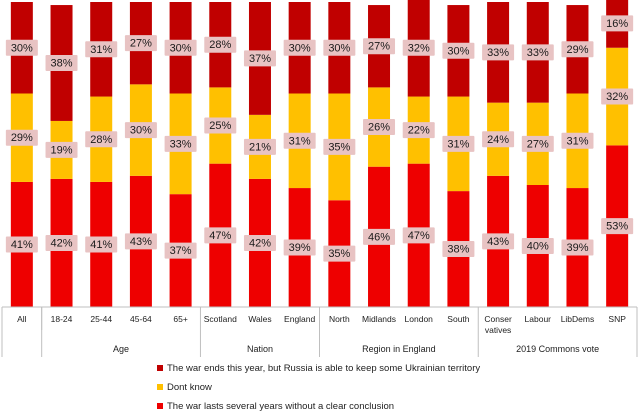  What do you see at coordinates (458, 249) in the screenshot?
I see `data-label-bg-south-s0` at bounding box center [458, 249].